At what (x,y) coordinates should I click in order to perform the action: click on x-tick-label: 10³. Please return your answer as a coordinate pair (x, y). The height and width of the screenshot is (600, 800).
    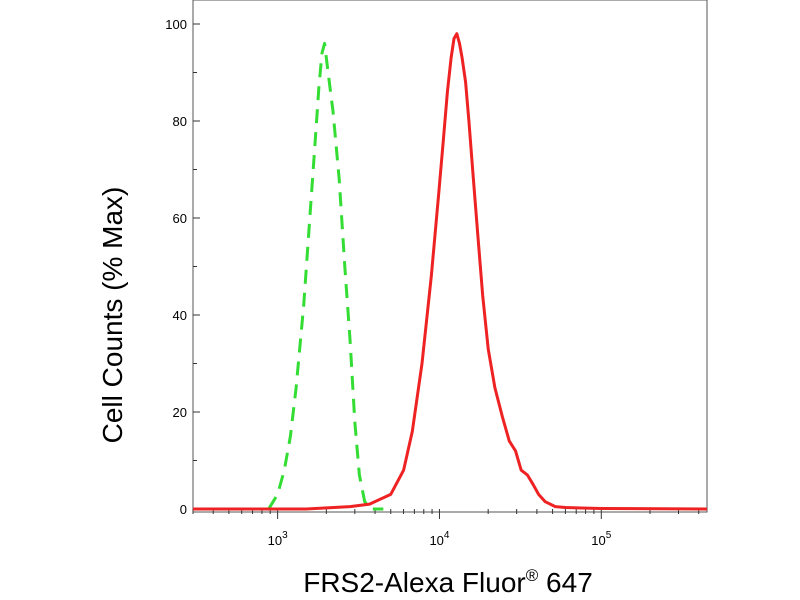
    Looking at the image, I should click on (278, 539).